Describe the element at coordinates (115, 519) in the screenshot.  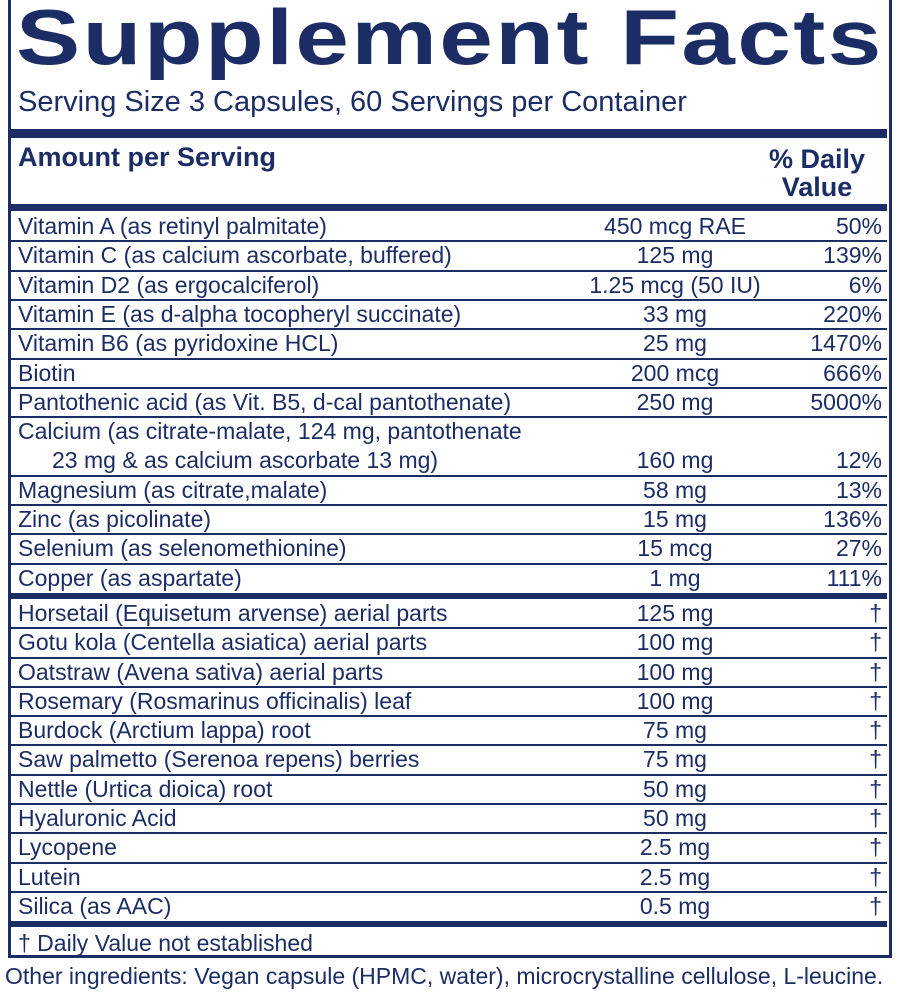
I see `ingredient-name: Zinc (as picolinate)` at that location.